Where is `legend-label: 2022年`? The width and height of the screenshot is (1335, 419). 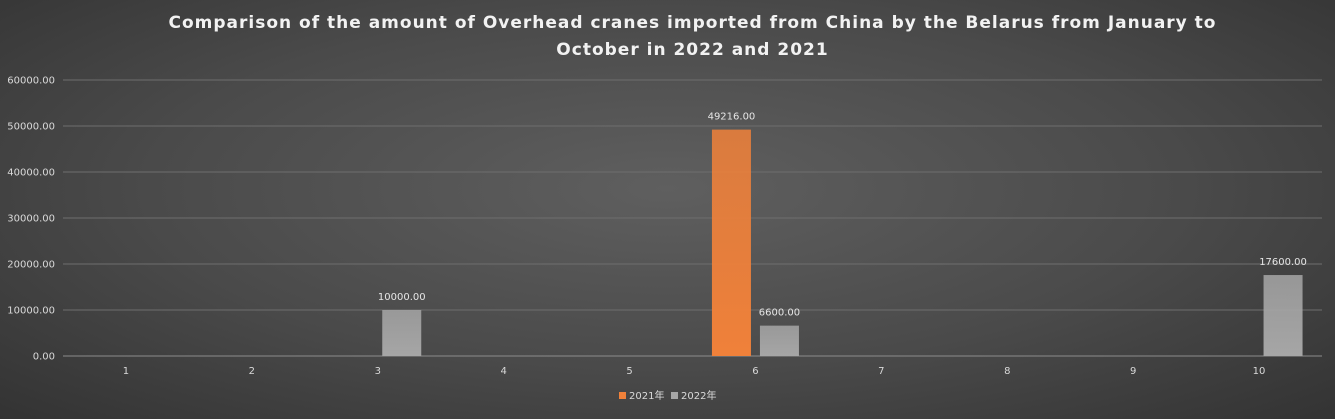
legend-label: 2022年 is located at coordinates (698, 395).